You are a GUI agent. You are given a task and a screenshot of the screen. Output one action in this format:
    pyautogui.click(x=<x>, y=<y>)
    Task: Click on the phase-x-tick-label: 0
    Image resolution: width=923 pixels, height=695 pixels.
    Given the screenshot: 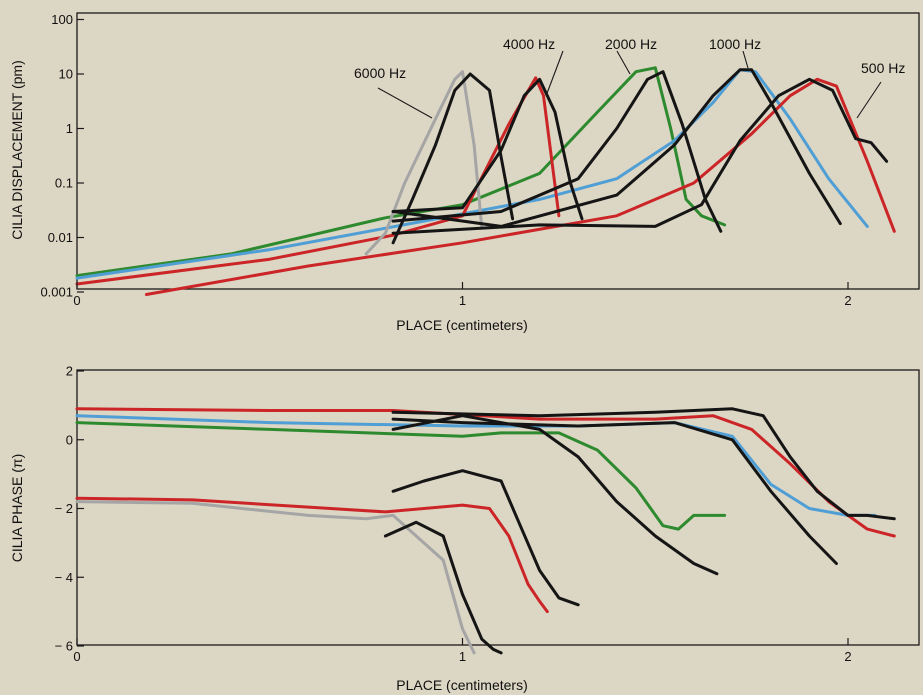 What is the action you would take?
    pyautogui.click(x=76, y=656)
    